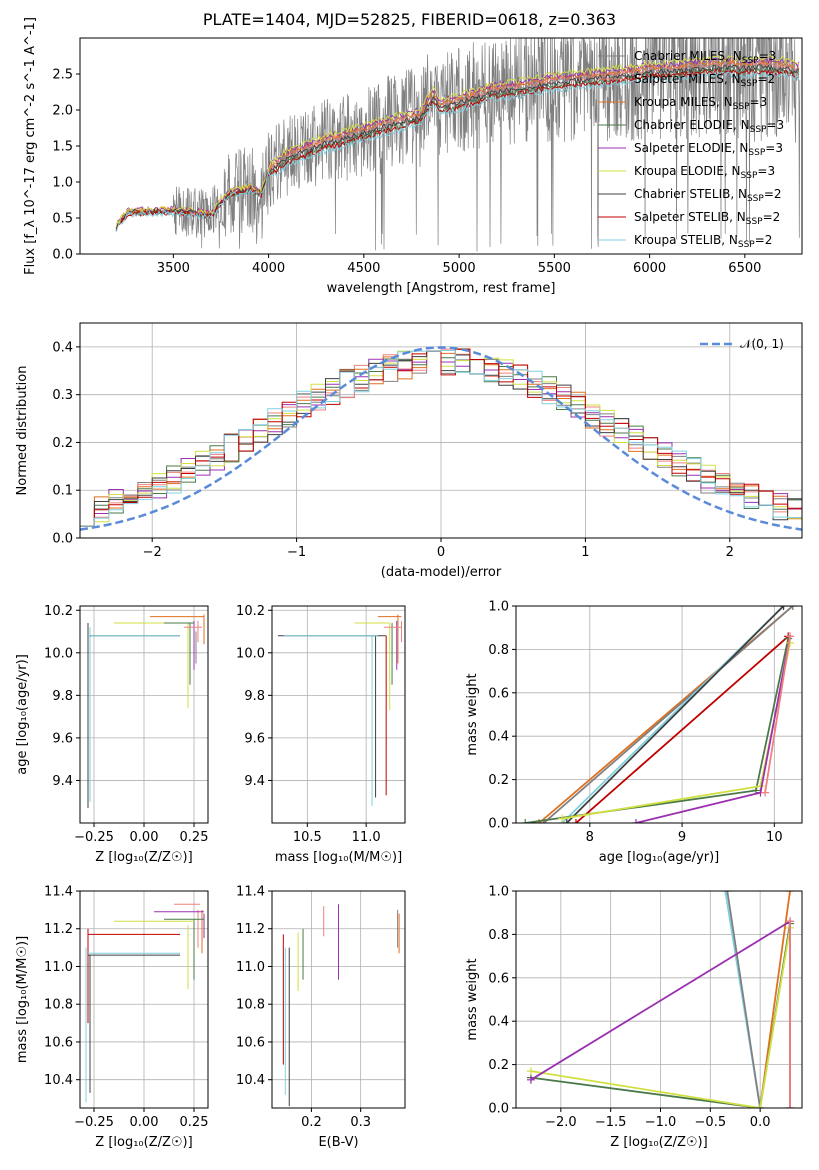 This screenshot has width=819, height=1170. Describe the element at coordinates (730, 552) in the screenshot. I see `x-tick-label: 2` at that location.